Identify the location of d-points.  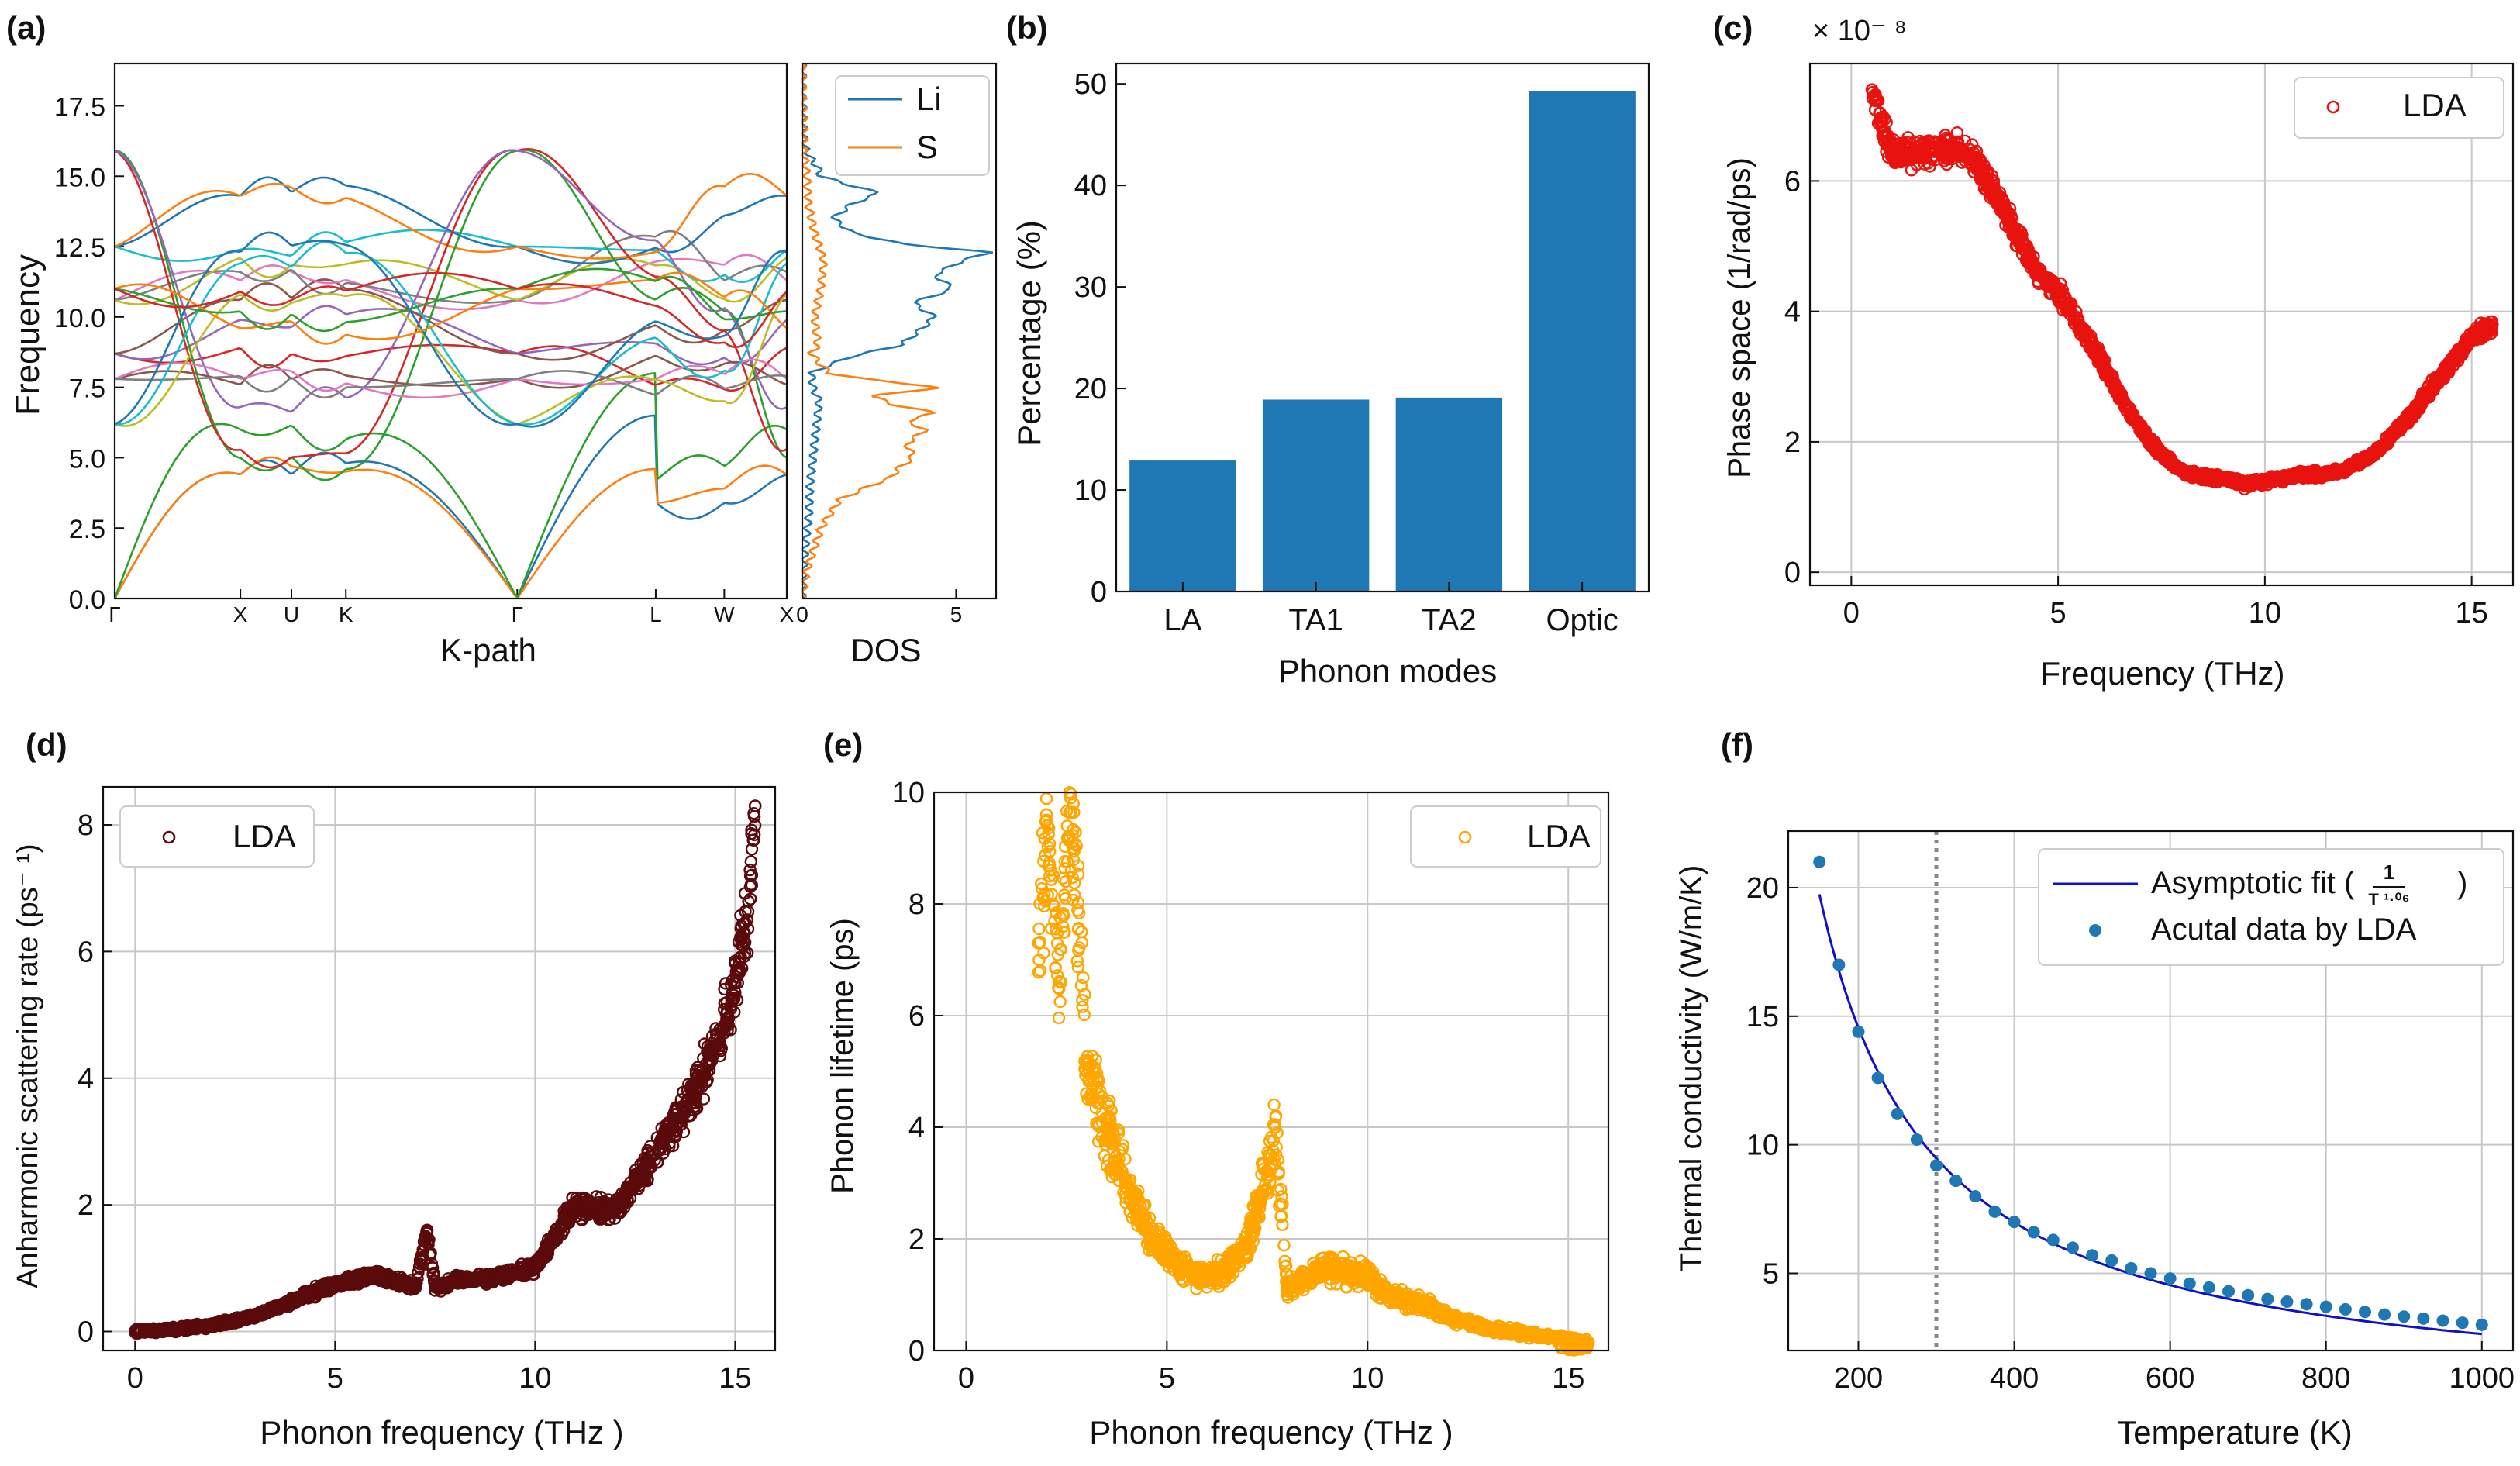
(445, 1068).